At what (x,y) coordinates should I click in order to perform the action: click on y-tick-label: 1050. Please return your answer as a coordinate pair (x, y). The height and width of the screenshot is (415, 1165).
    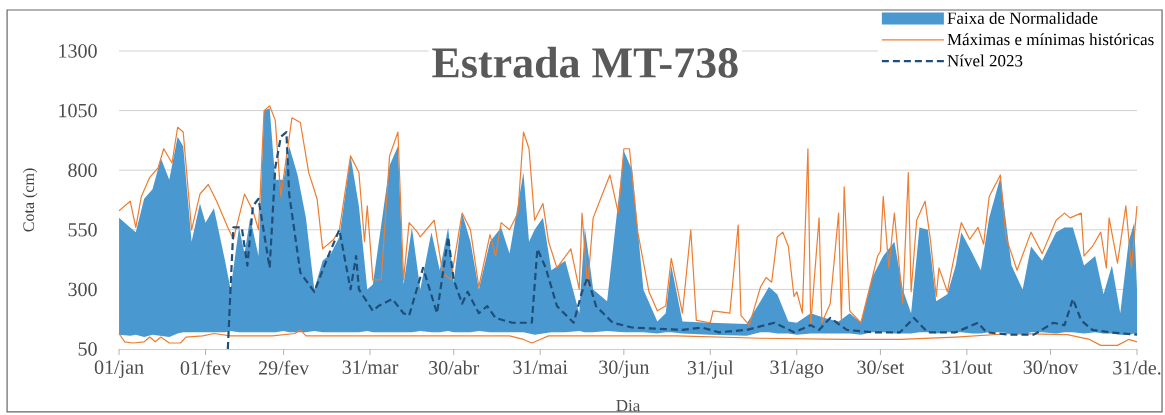
    Looking at the image, I should click on (78, 110).